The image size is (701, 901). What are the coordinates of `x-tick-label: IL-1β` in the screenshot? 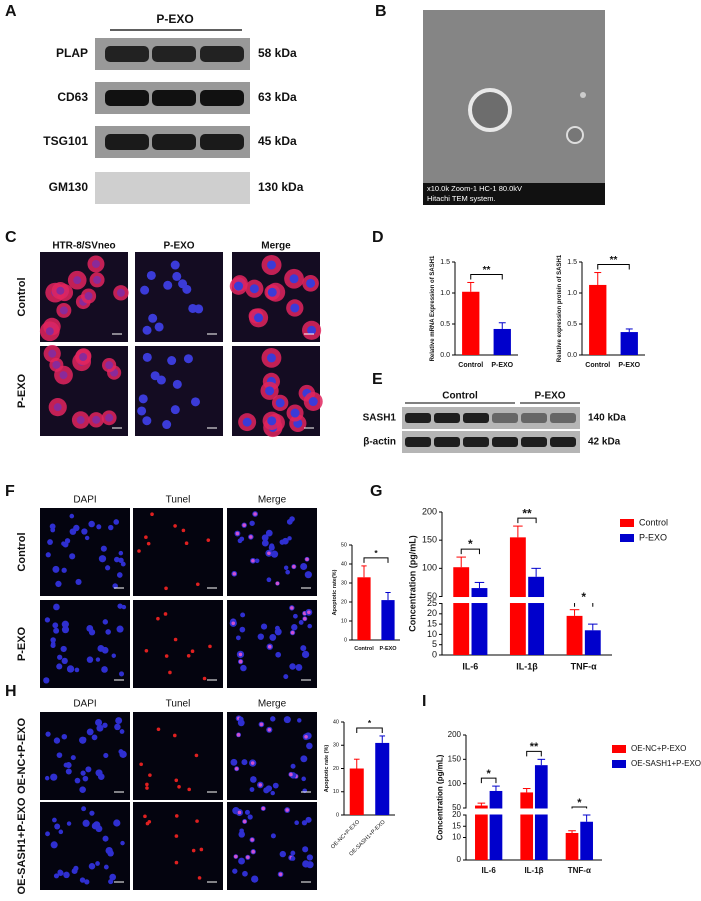 It's located at (533, 870).